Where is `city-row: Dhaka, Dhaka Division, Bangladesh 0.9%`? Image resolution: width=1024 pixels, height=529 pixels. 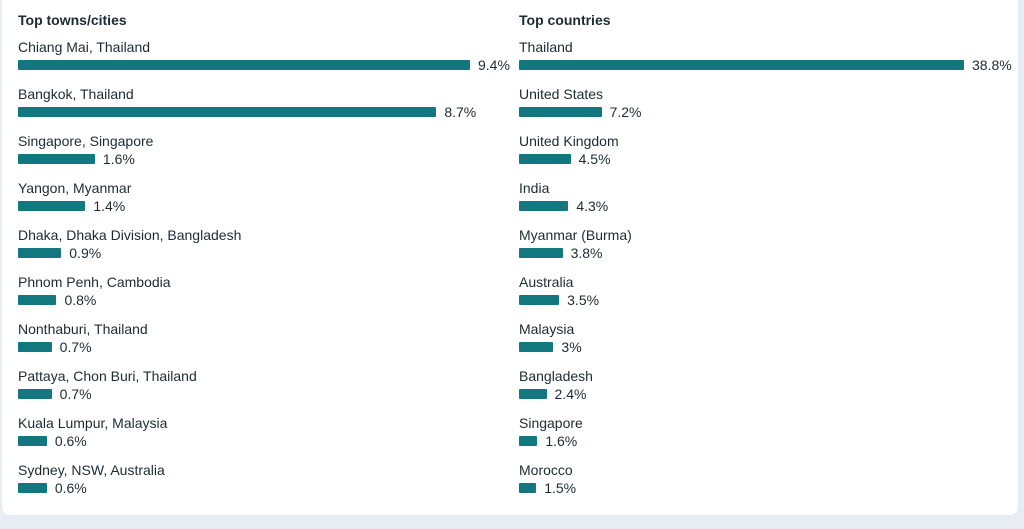 city-row: Dhaka, Dhaka Division, Bangladesh 0.9% is located at coordinates (258, 249).